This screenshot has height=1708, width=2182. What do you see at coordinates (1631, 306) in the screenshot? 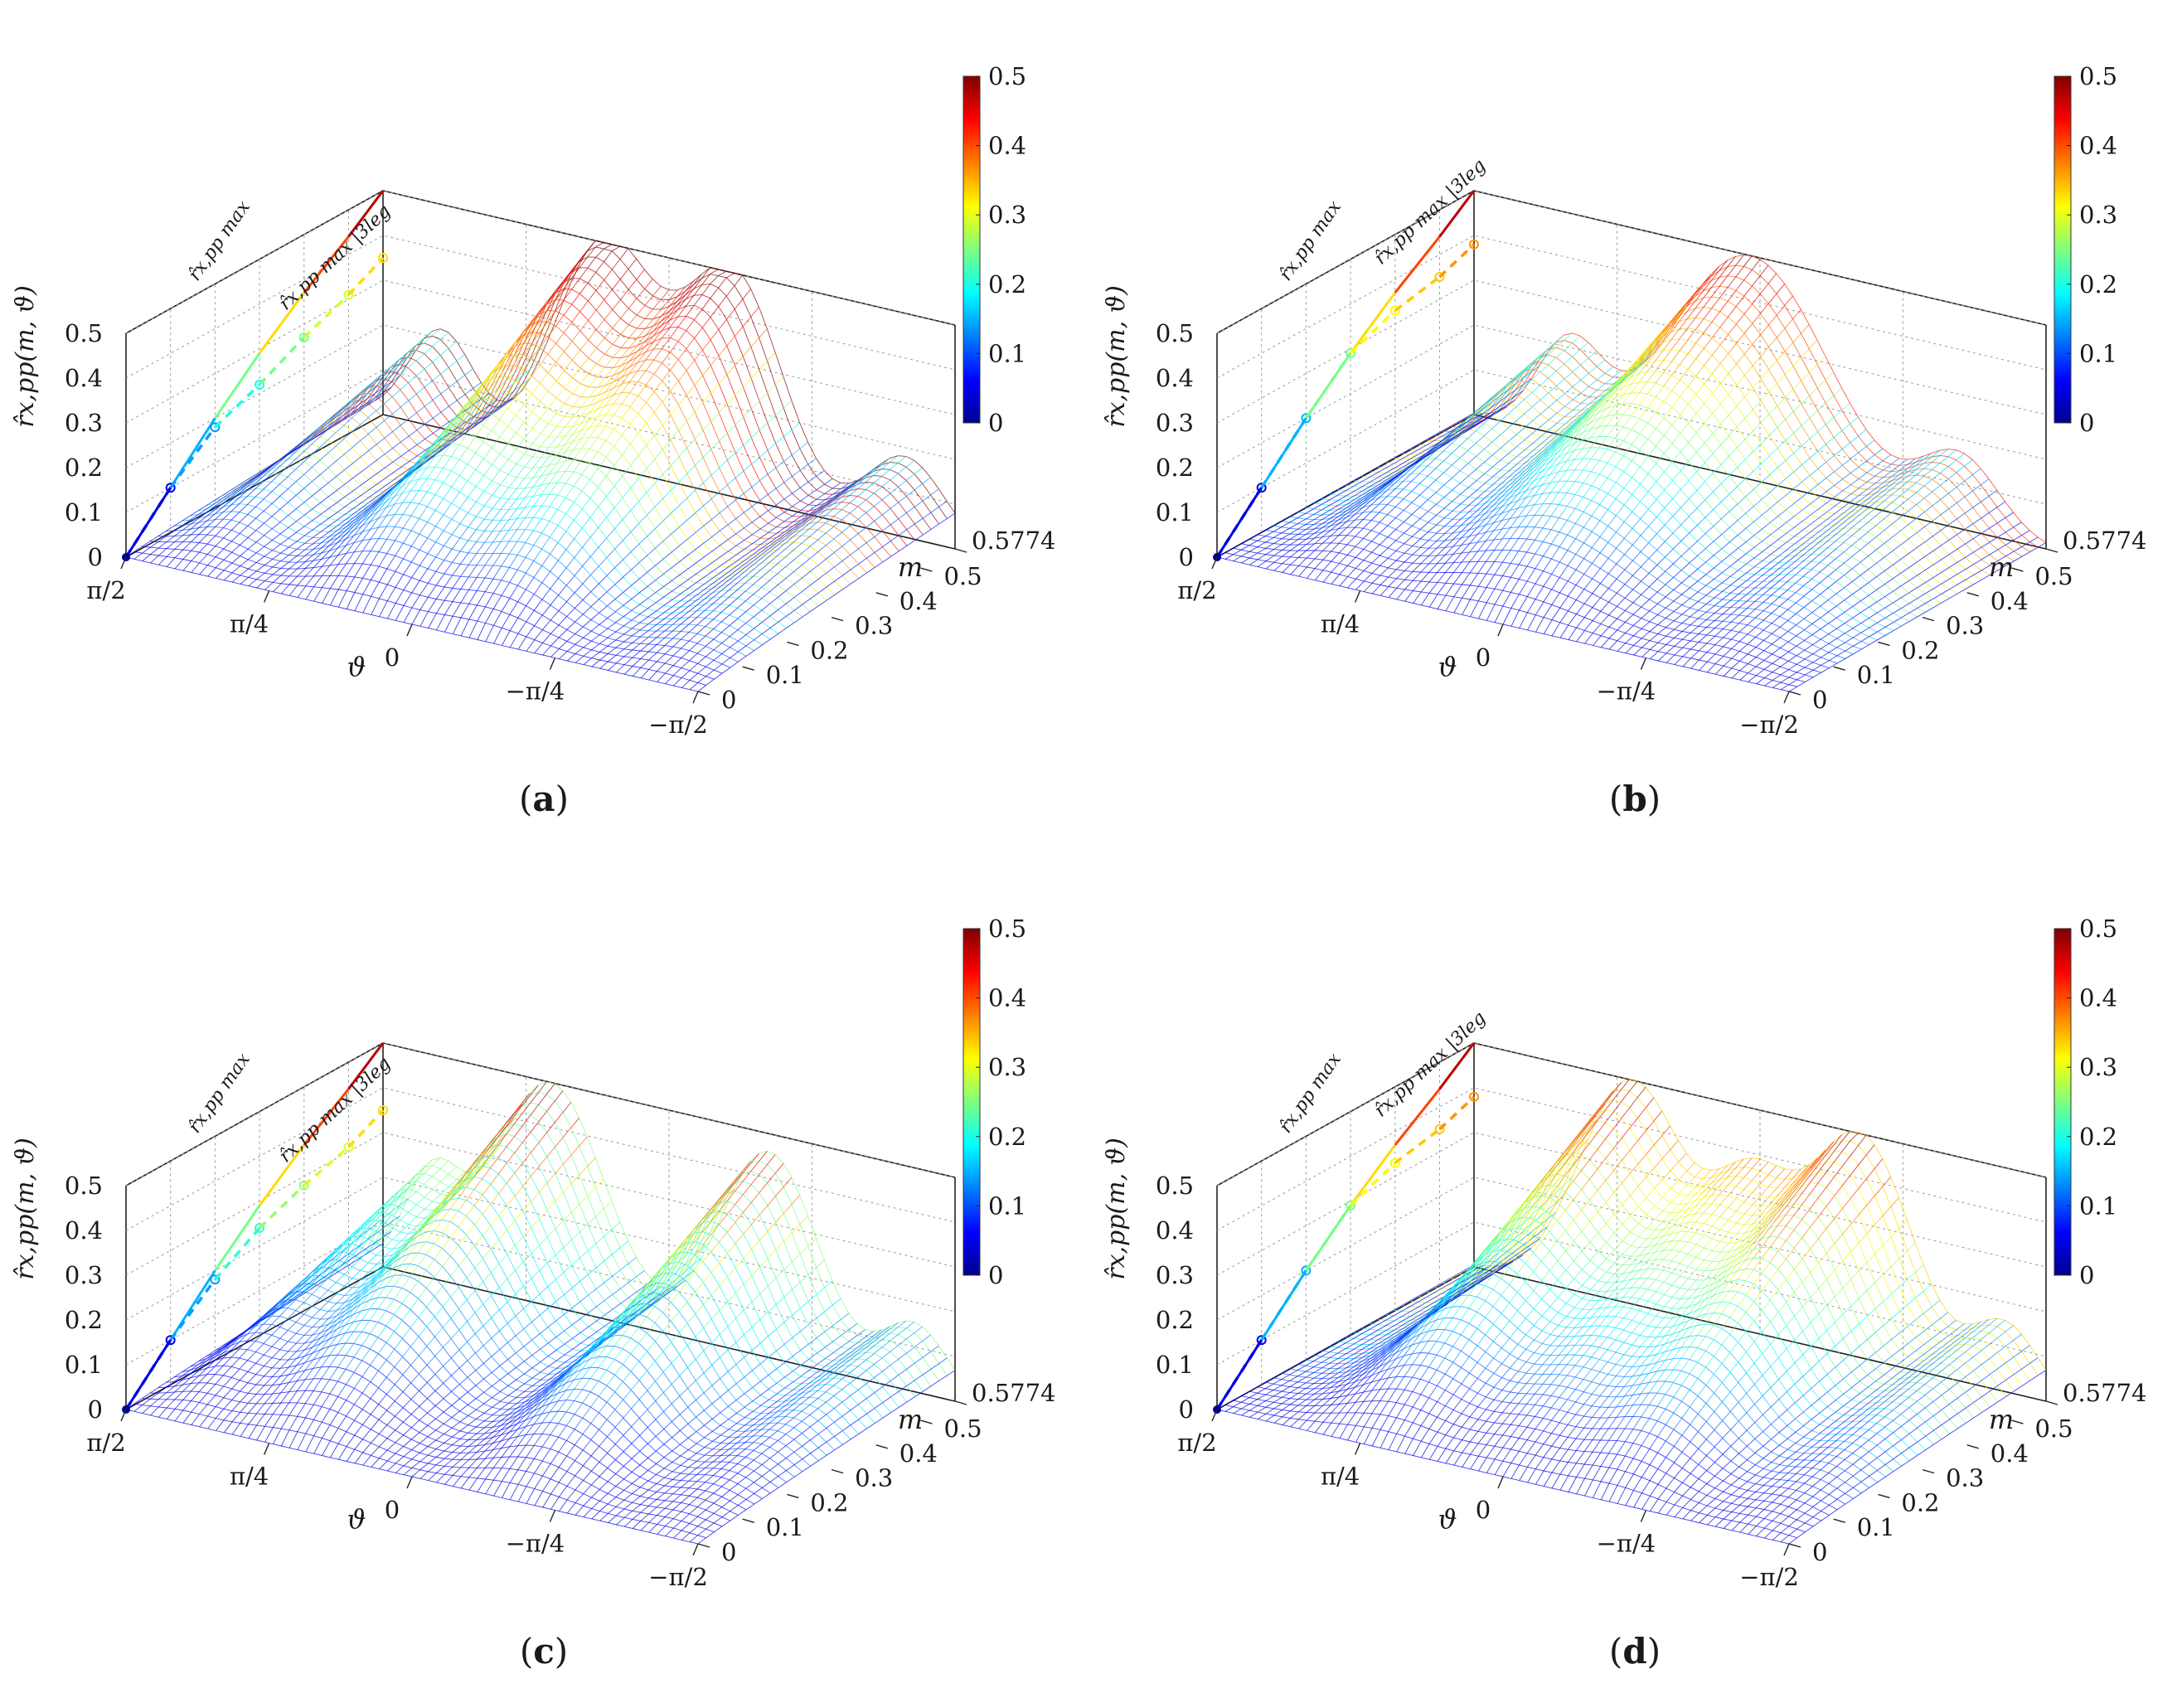
I see `grid-line` at bounding box center [1631, 306].